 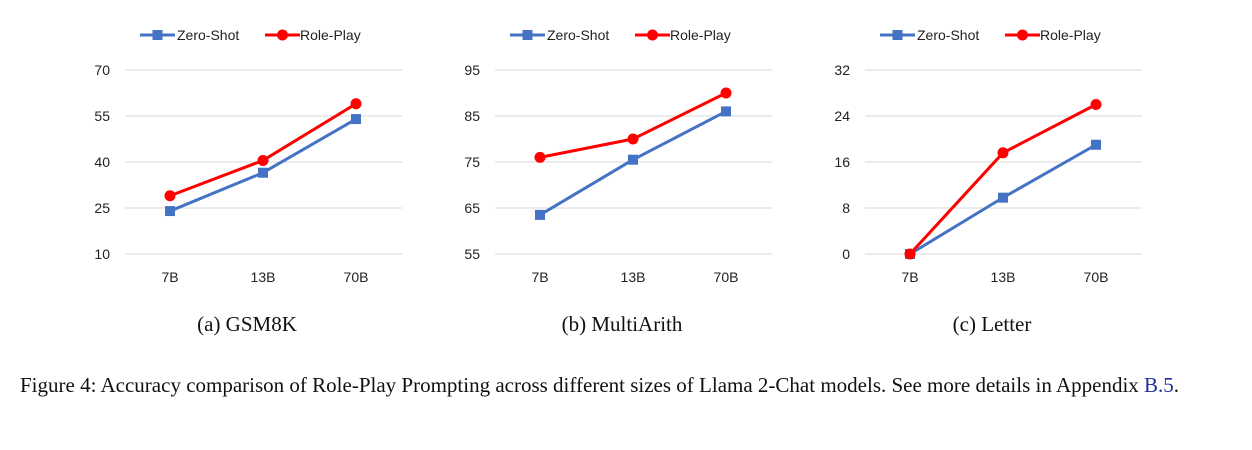 I want to click on gsm8k-legend-zero-shot-marker, so click(x=157, y=35).